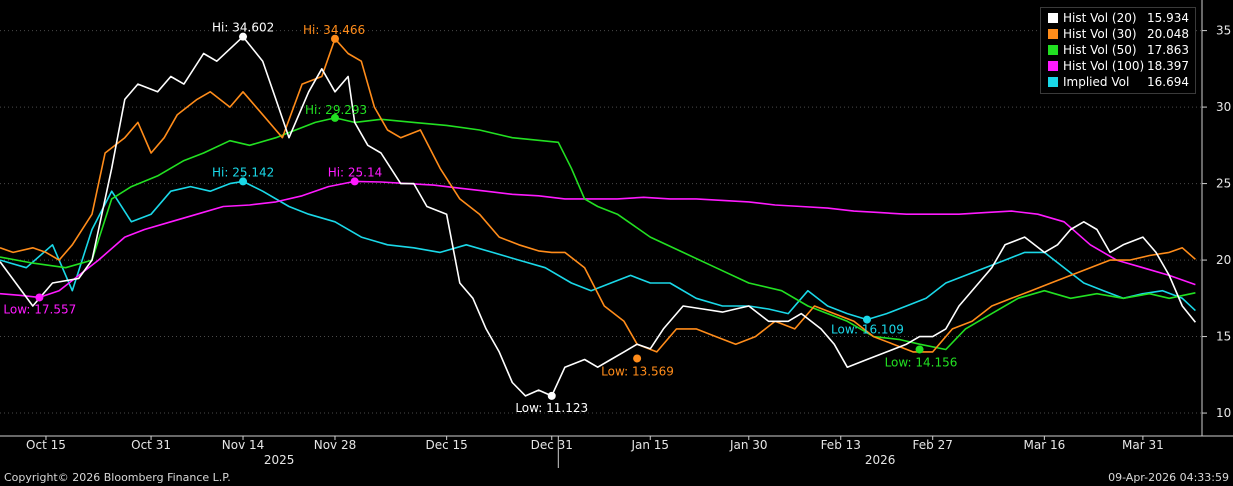 This screenshot has width=1233, height=486. I want to click on annotation-label: Hi: 25.142, so click(243, 172).